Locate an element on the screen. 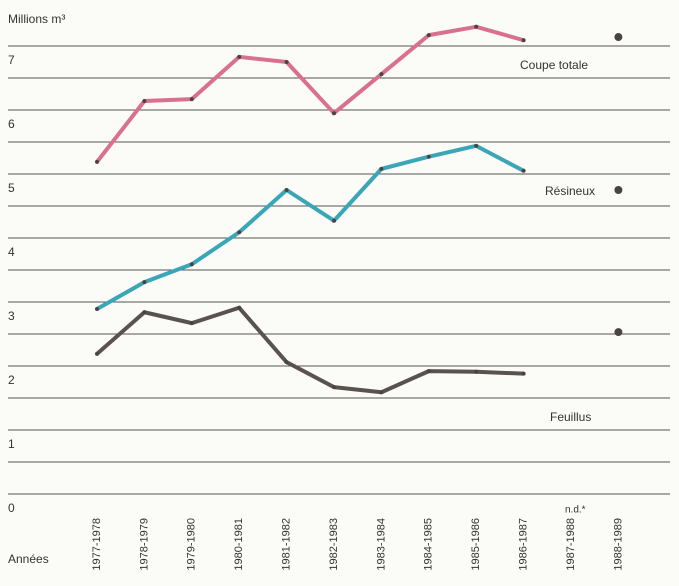 This screenshot has height=586, width=679. y-tick-label: 1 is located at coordinates (11, 444).